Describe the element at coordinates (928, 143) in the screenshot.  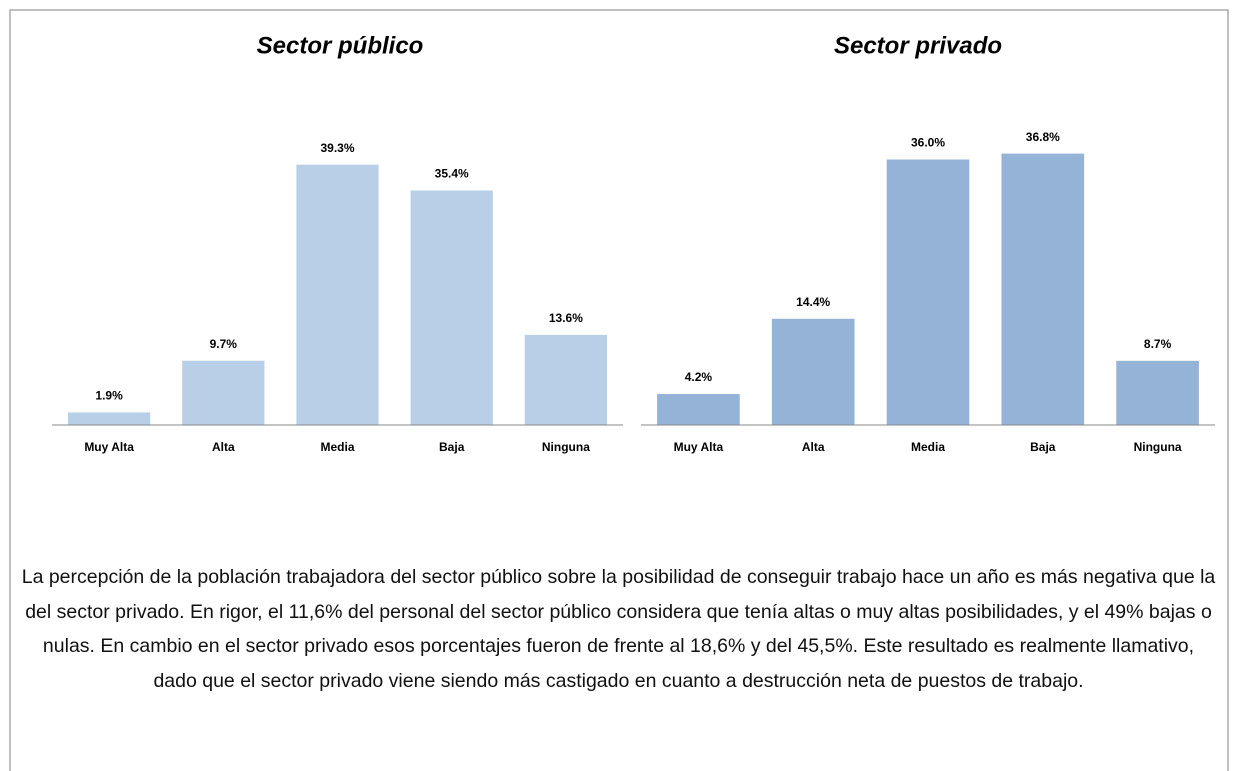
I see `value-label: 36.0%` at that location.